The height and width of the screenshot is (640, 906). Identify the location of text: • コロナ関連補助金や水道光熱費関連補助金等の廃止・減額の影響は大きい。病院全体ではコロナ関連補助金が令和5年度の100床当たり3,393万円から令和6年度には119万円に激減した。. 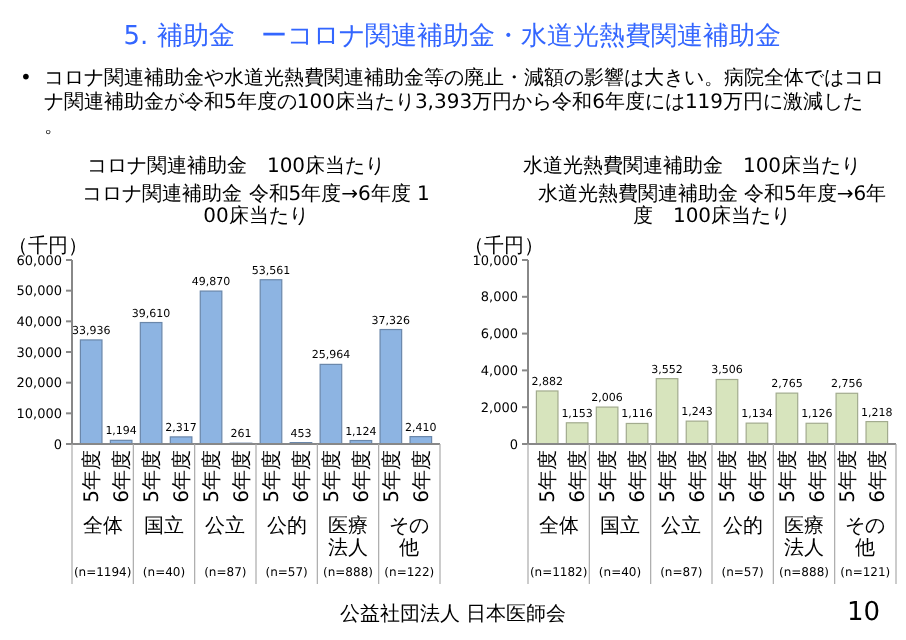
(452, 102).